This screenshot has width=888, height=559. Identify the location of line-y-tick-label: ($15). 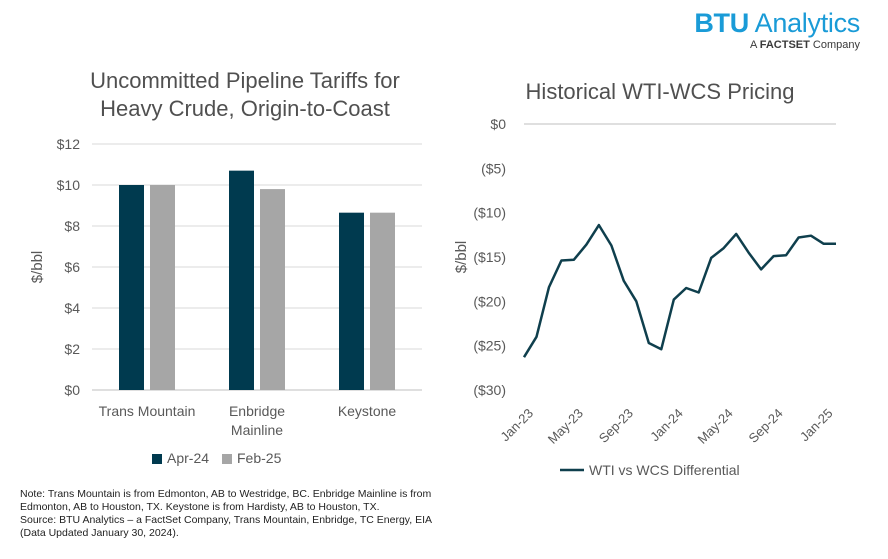
(489, 257).